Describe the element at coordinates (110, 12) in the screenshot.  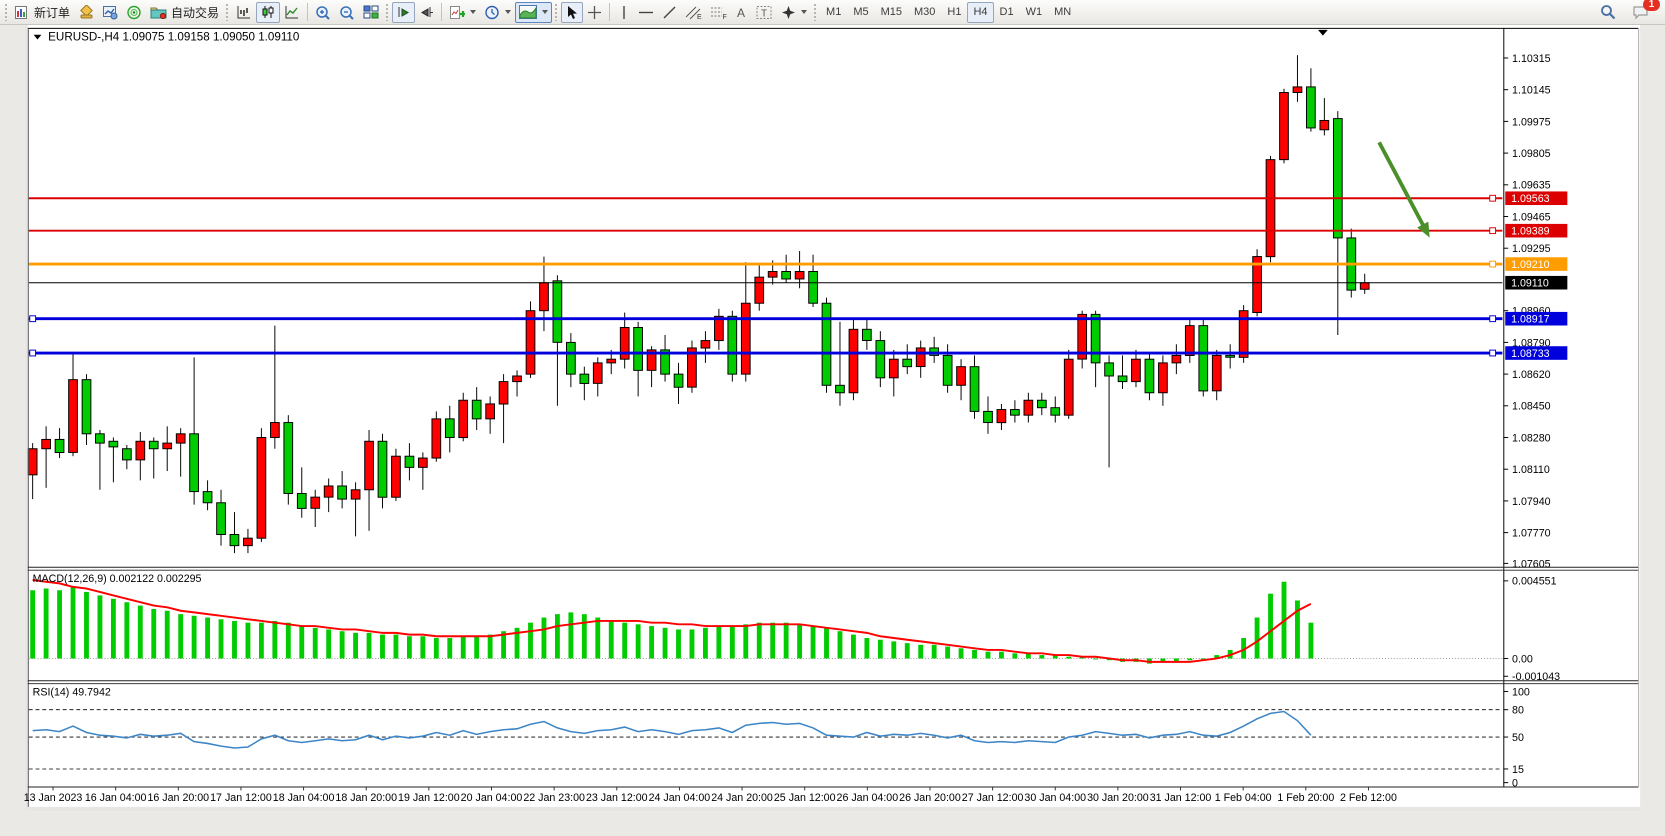
I see `market-watch-button` at that location.